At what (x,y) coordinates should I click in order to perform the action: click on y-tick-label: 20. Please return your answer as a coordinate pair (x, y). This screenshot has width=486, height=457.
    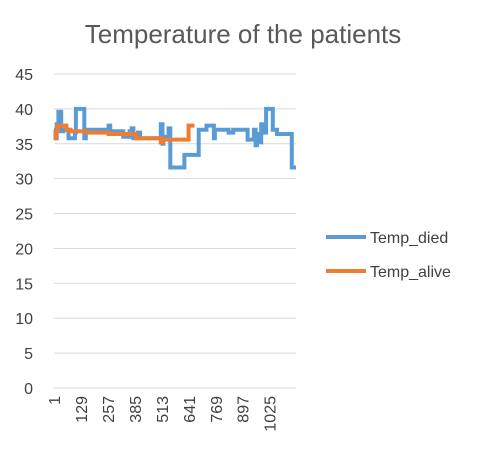
    Looking at the image, I should click on (24, 249).